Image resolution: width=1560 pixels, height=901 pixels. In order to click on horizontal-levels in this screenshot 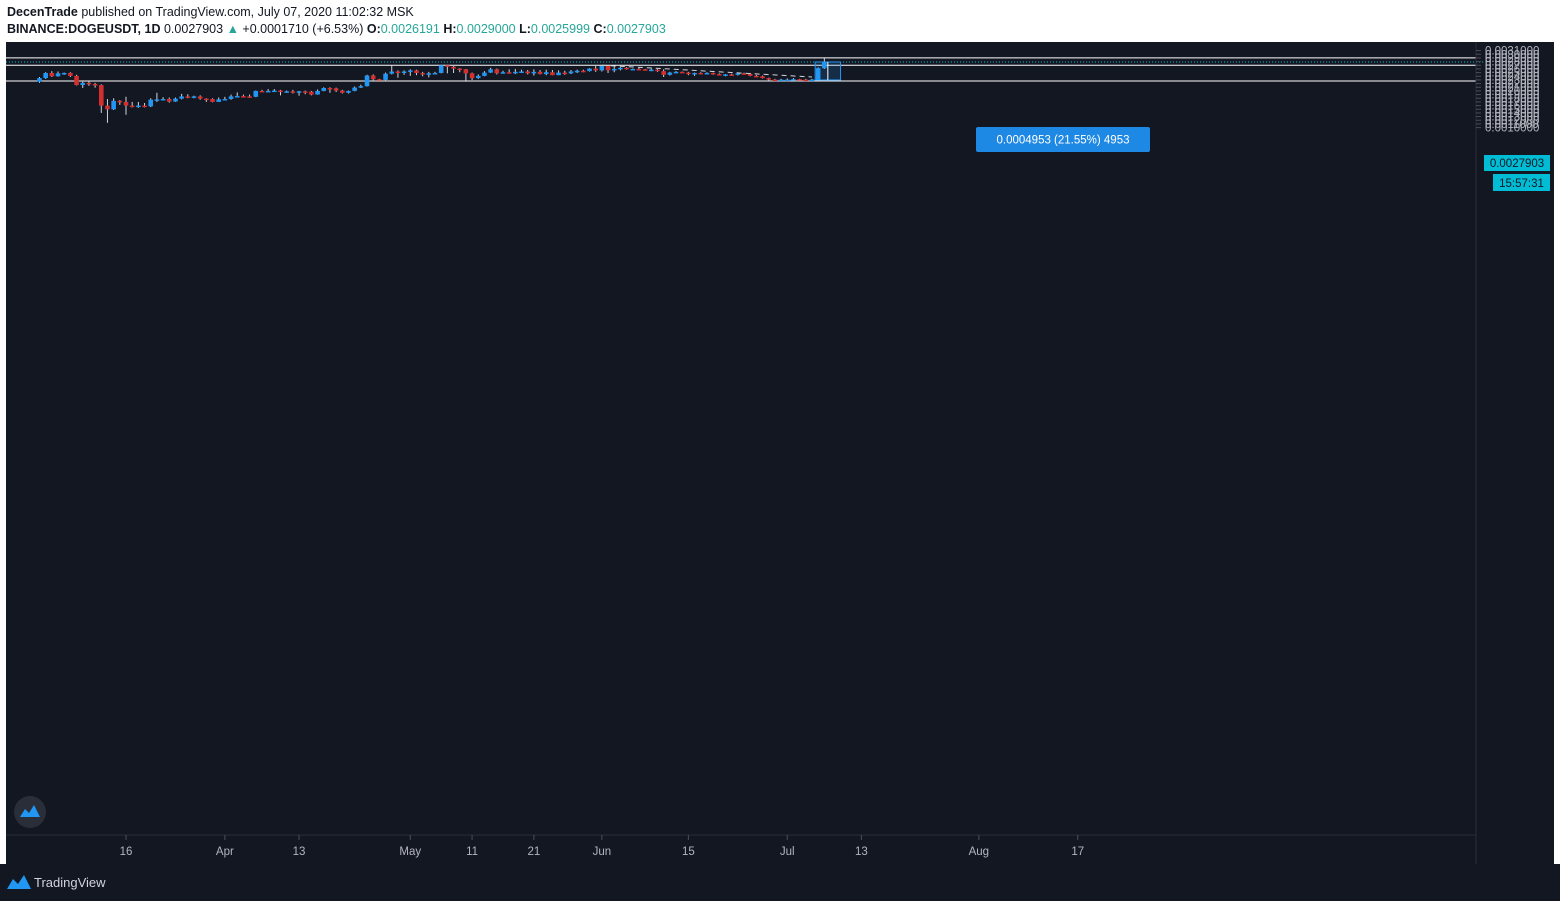, I will do `click(741, 69)`.